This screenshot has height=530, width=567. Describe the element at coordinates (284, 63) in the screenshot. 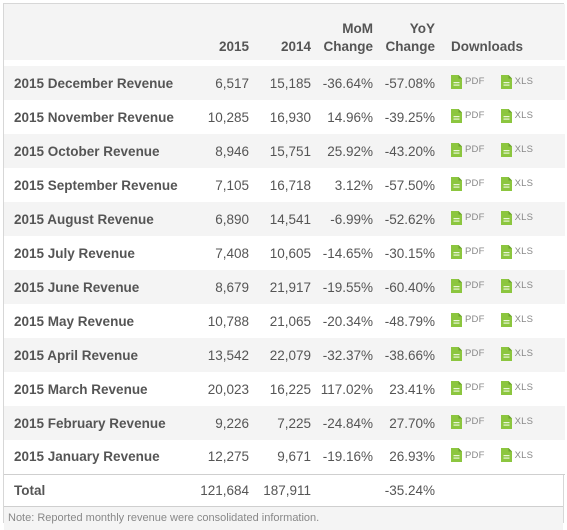

I see `header-spacer` at that location.